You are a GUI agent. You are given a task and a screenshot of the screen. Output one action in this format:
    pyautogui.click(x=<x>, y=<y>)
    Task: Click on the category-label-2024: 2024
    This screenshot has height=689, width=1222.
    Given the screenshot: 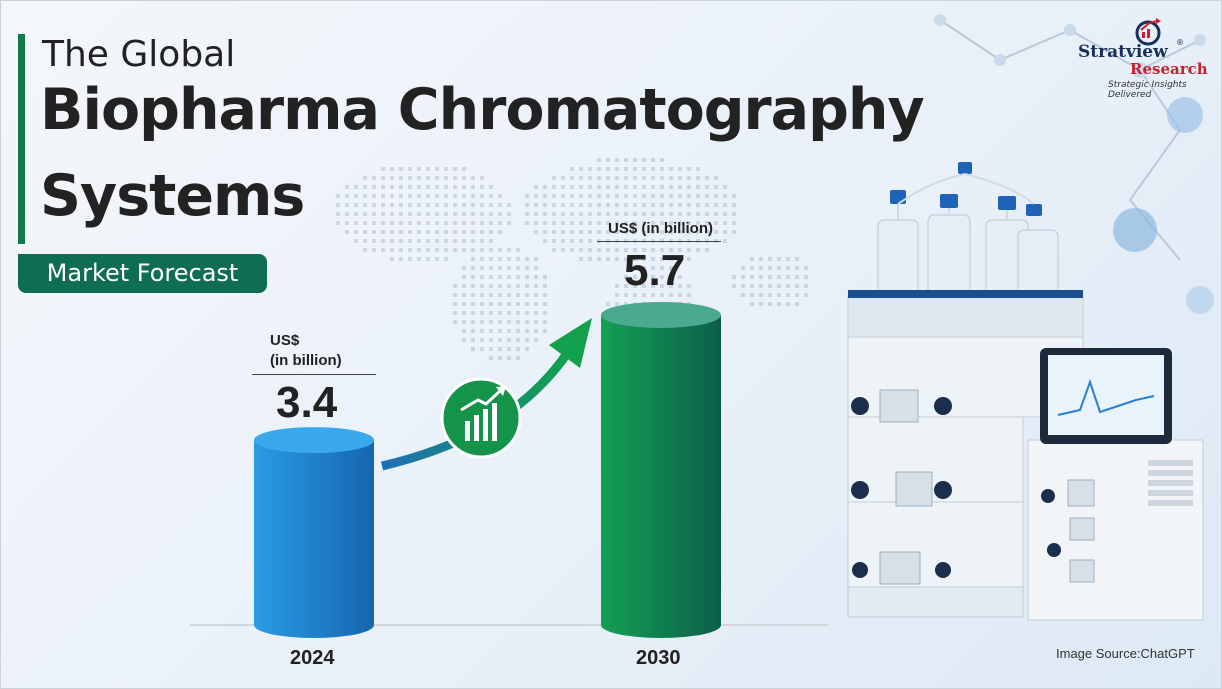 What is the action you would take?
    pyautogui.click(x=312, y=658)
    